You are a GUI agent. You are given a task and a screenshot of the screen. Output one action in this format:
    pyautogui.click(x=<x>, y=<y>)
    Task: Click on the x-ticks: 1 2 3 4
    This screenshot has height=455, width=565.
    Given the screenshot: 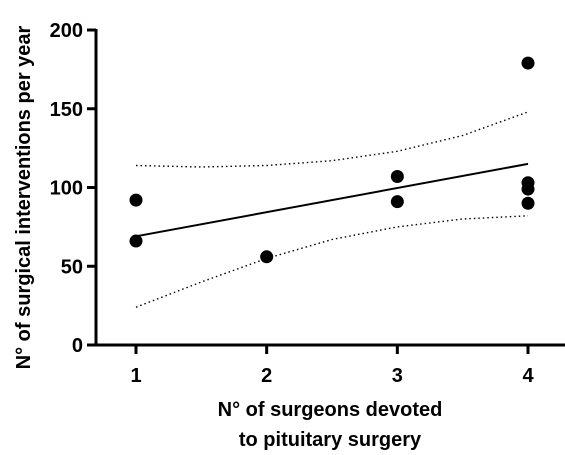 What is the action you would take?
    pyautogui.click(x=332, y=366)
    